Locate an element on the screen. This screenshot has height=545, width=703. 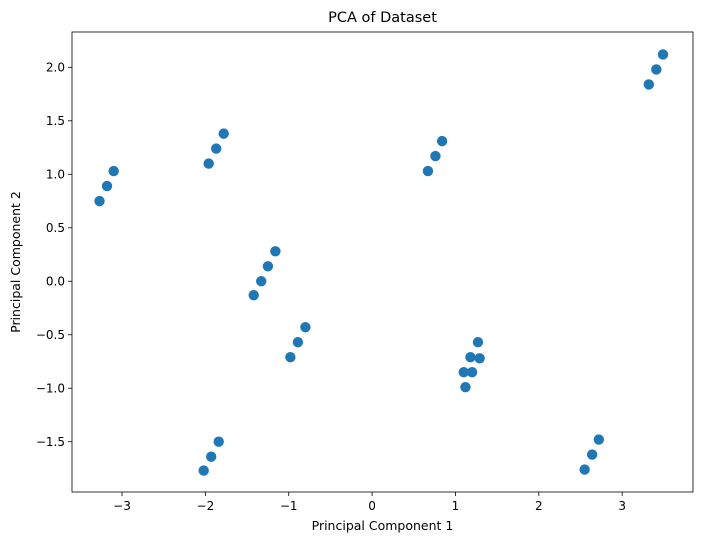
y-tick-label: 1.5 is located at coordinates (55, 121).